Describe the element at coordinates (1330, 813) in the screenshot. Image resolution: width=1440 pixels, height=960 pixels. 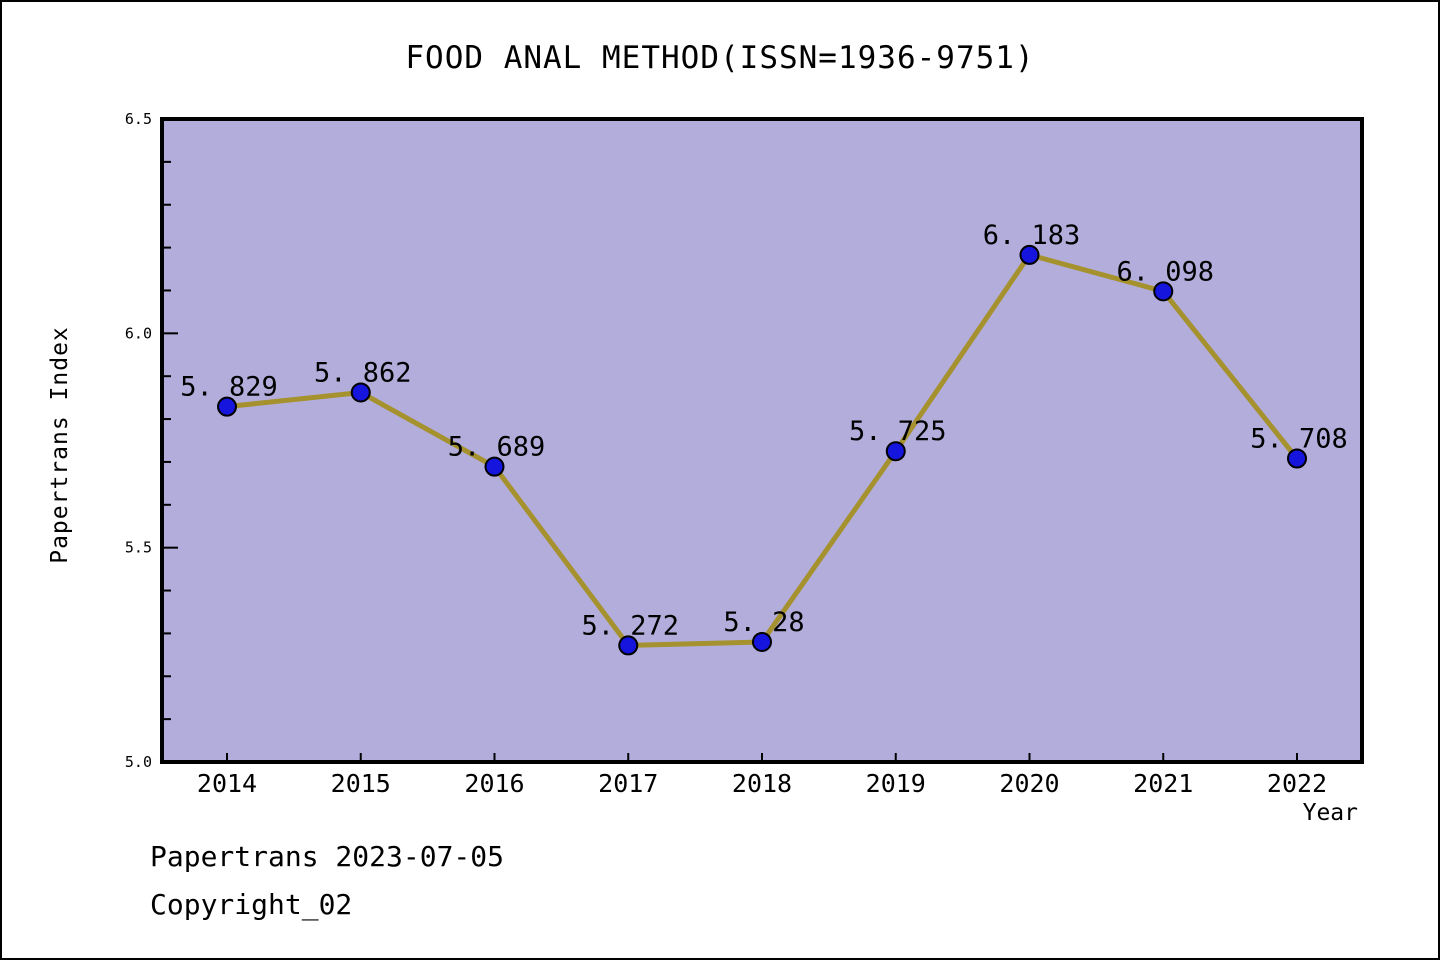
I see `x-axis-label: Year` at that location.